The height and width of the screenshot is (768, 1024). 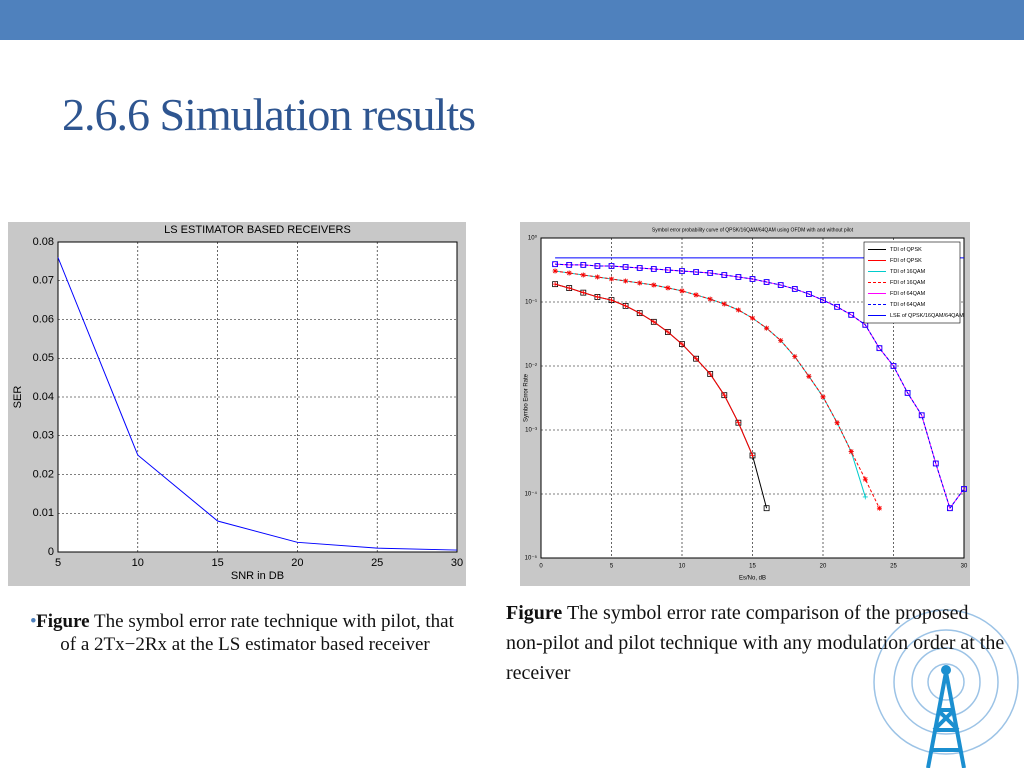 I want to click on y-tick-label: 0.08, so click(x=43, y=242).